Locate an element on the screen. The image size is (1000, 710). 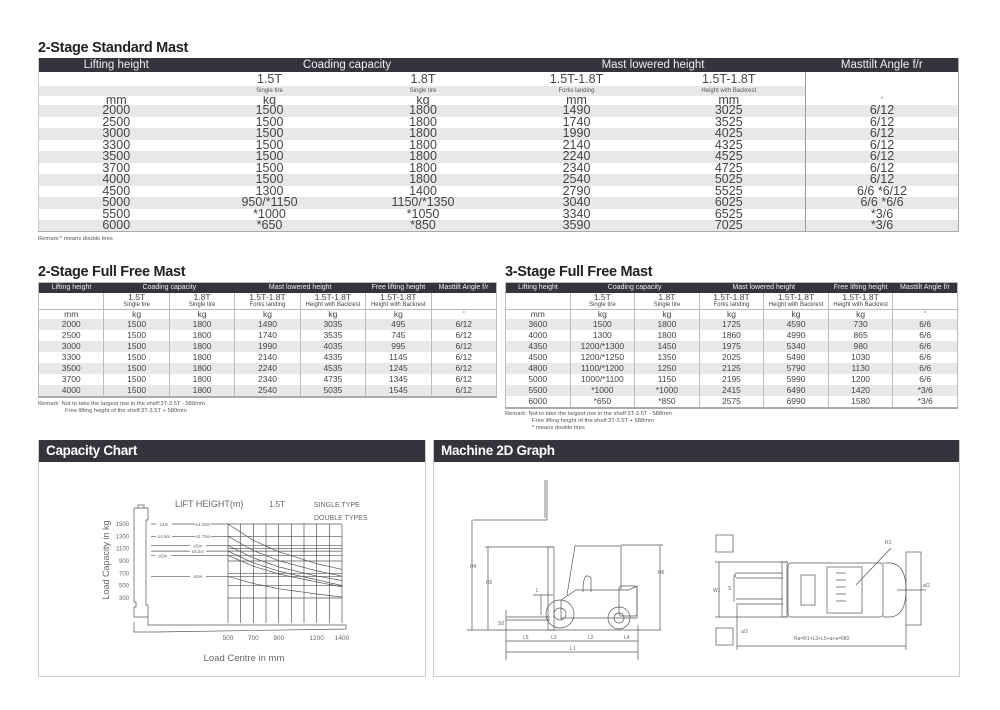
unit: mm is located at coordinates (71, 314).